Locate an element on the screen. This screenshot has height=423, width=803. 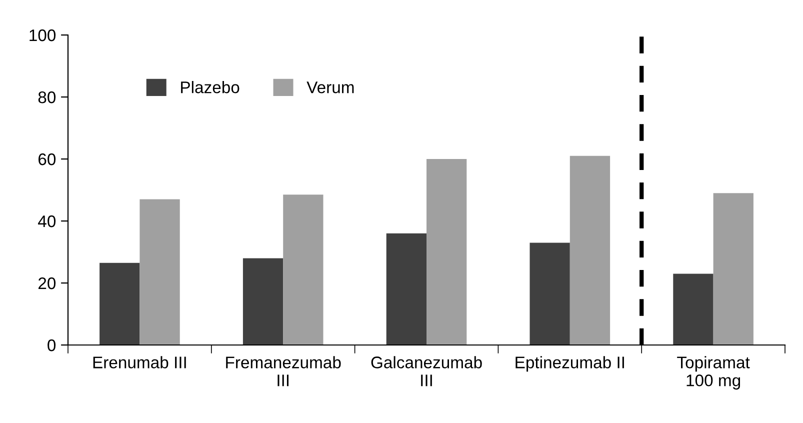
y-tick-label: 80 is located at coordinates (47, 97).